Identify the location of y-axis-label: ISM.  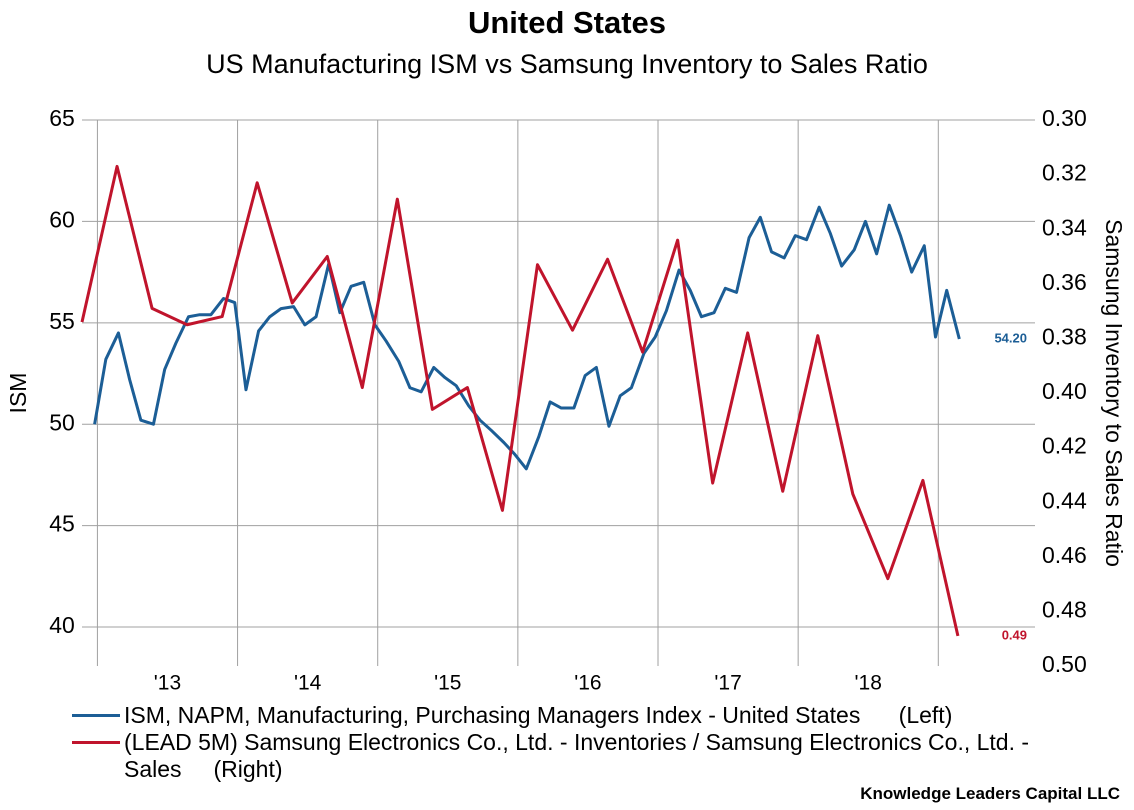
(18, 393).